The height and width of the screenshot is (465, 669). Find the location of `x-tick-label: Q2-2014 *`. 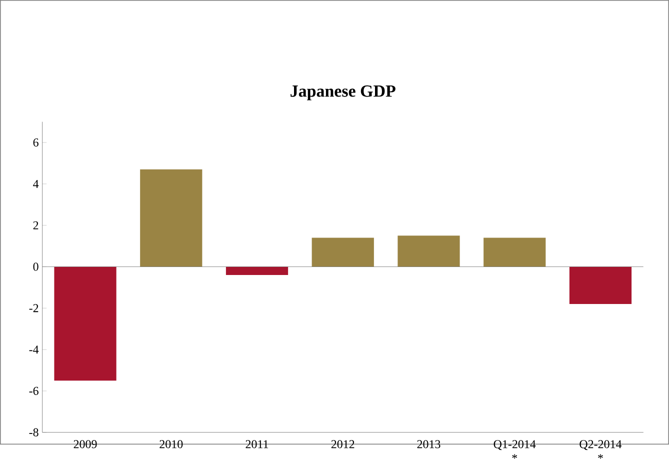

x-tick-label: Q2-2014 * is located at coordinates (601, 449).